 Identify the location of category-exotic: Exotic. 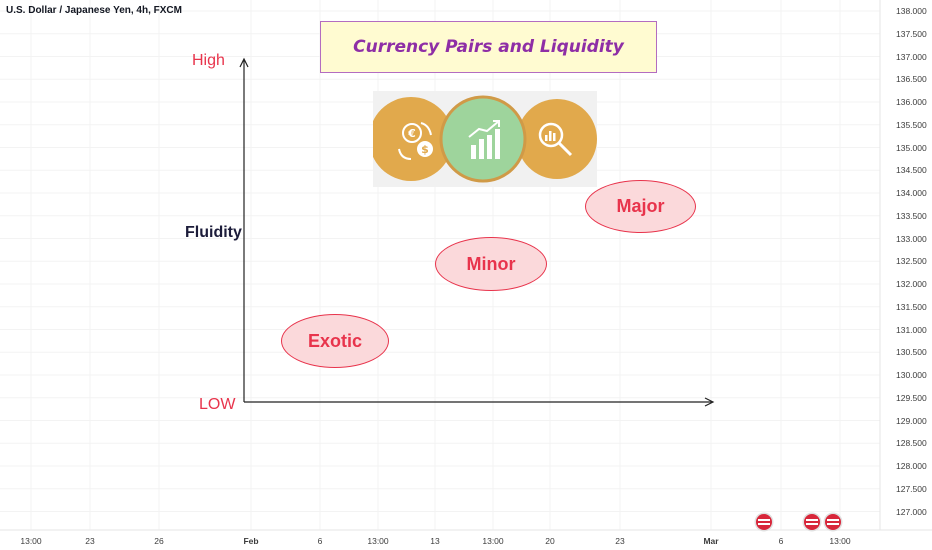
(335, 341).